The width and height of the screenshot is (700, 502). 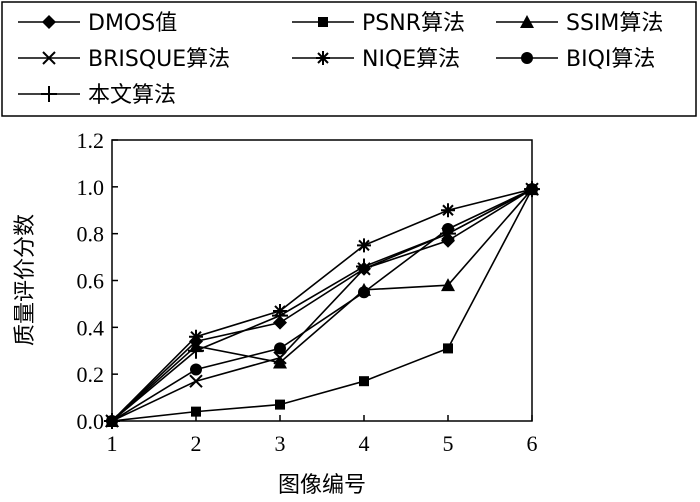 I want to click on y-tick-label: 0.2, so click(x=91, y=374).